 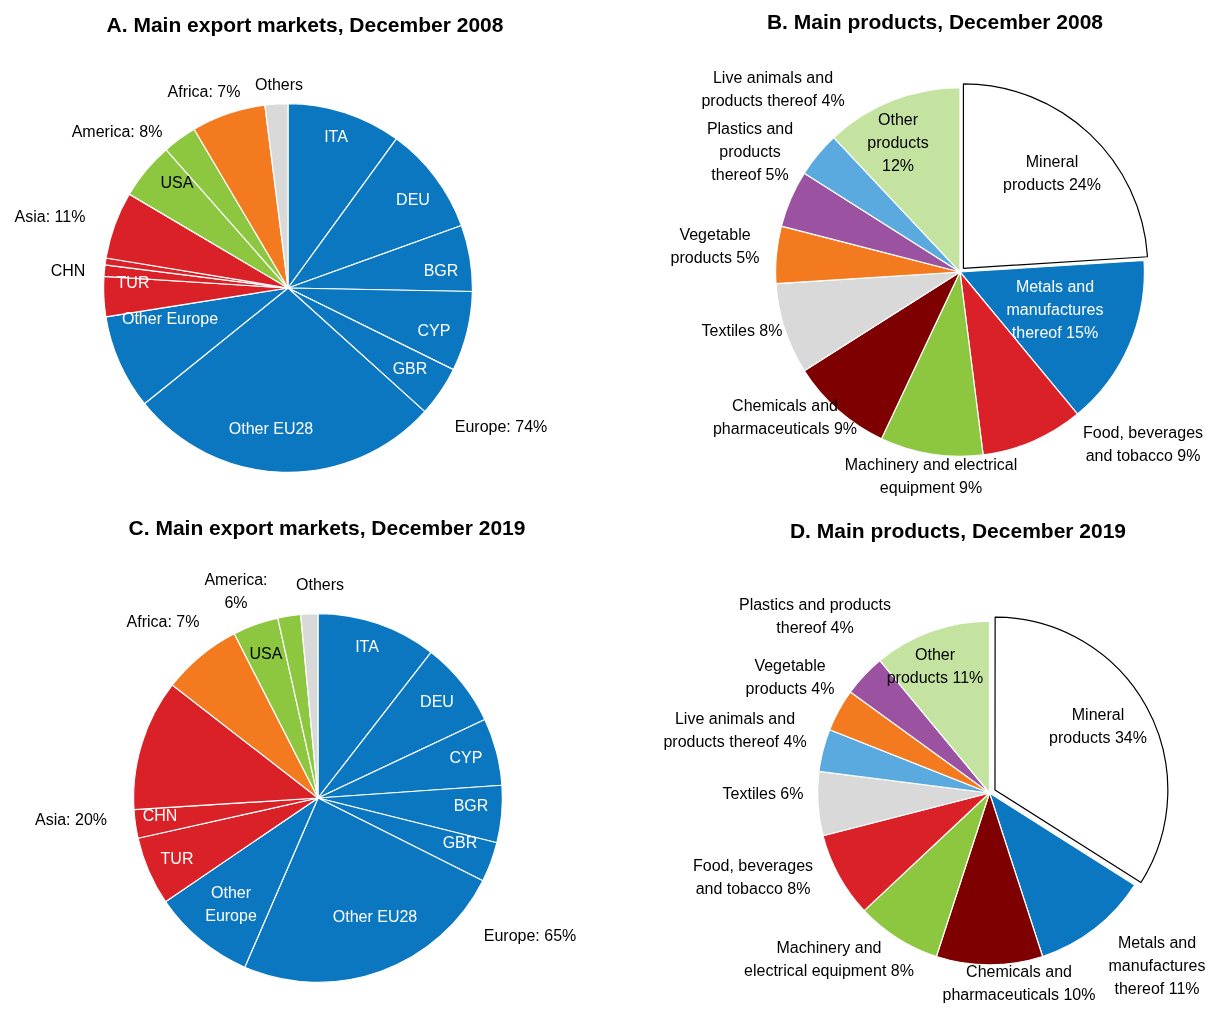 What do you see at coordinates (898, 131) in the screenshot?
I see `slice-label: Other products` at bounding box center [898, 131].